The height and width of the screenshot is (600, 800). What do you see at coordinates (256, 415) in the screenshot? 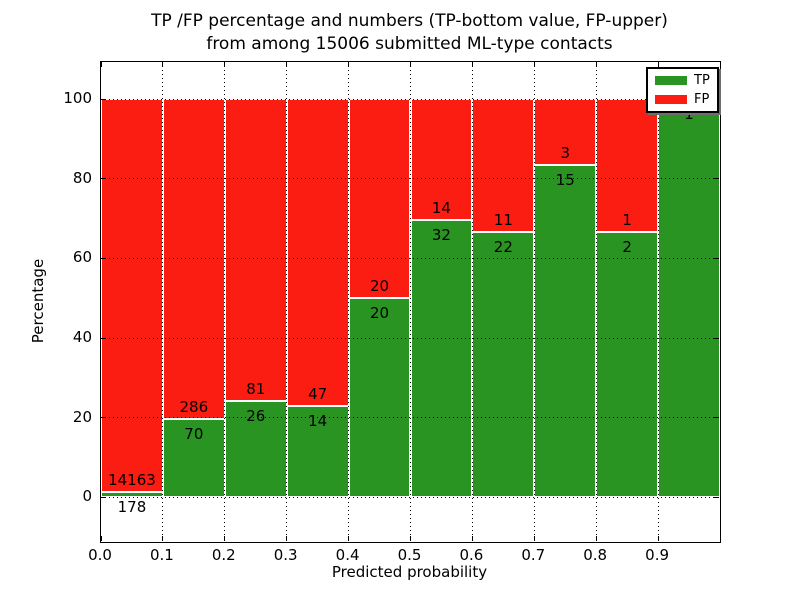
I see `tp-value-label: 26` at bounding box center [256, 415].